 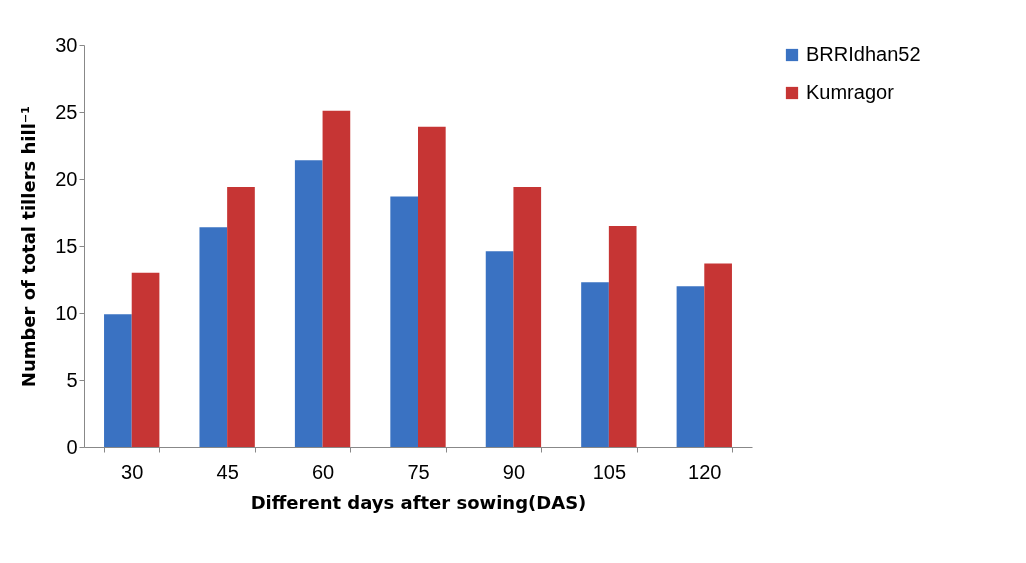 What do you see at coordinates (418, 502) in the screenshot?
I see `x-axis-title: Different days after sowing(DAS)` at bounding box center [418, 502].